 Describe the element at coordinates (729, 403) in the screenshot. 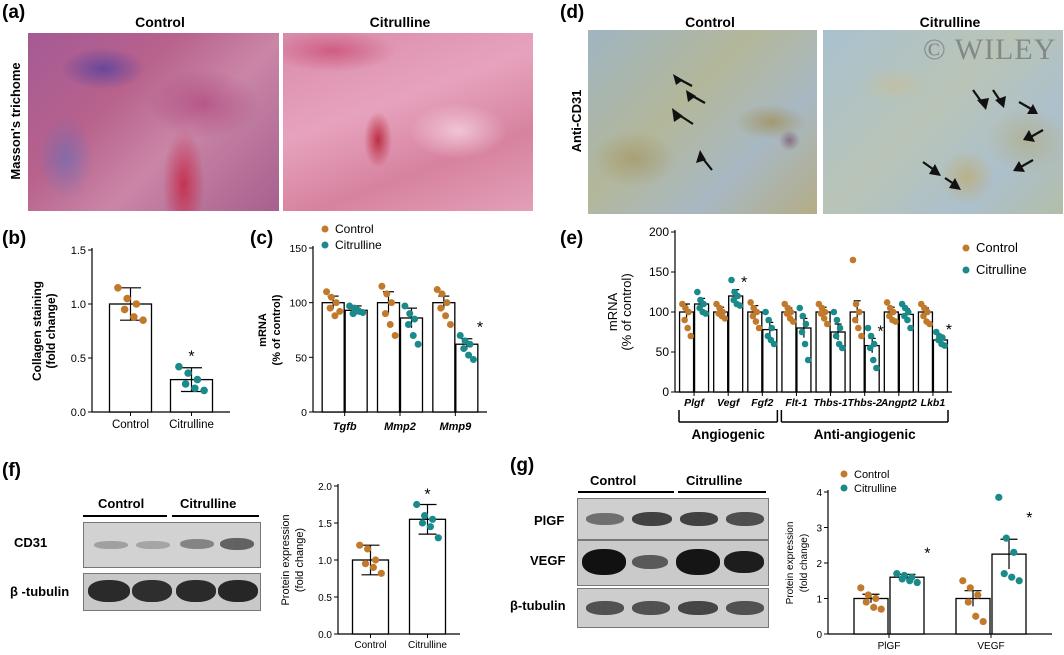

I see `x-tick-label: Vegf` at that location.